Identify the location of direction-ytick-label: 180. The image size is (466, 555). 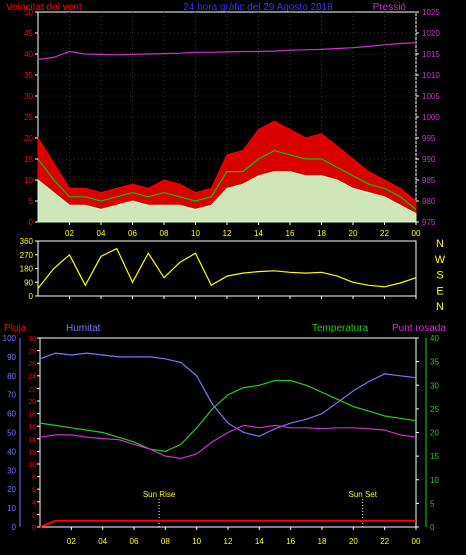
(27, 269).